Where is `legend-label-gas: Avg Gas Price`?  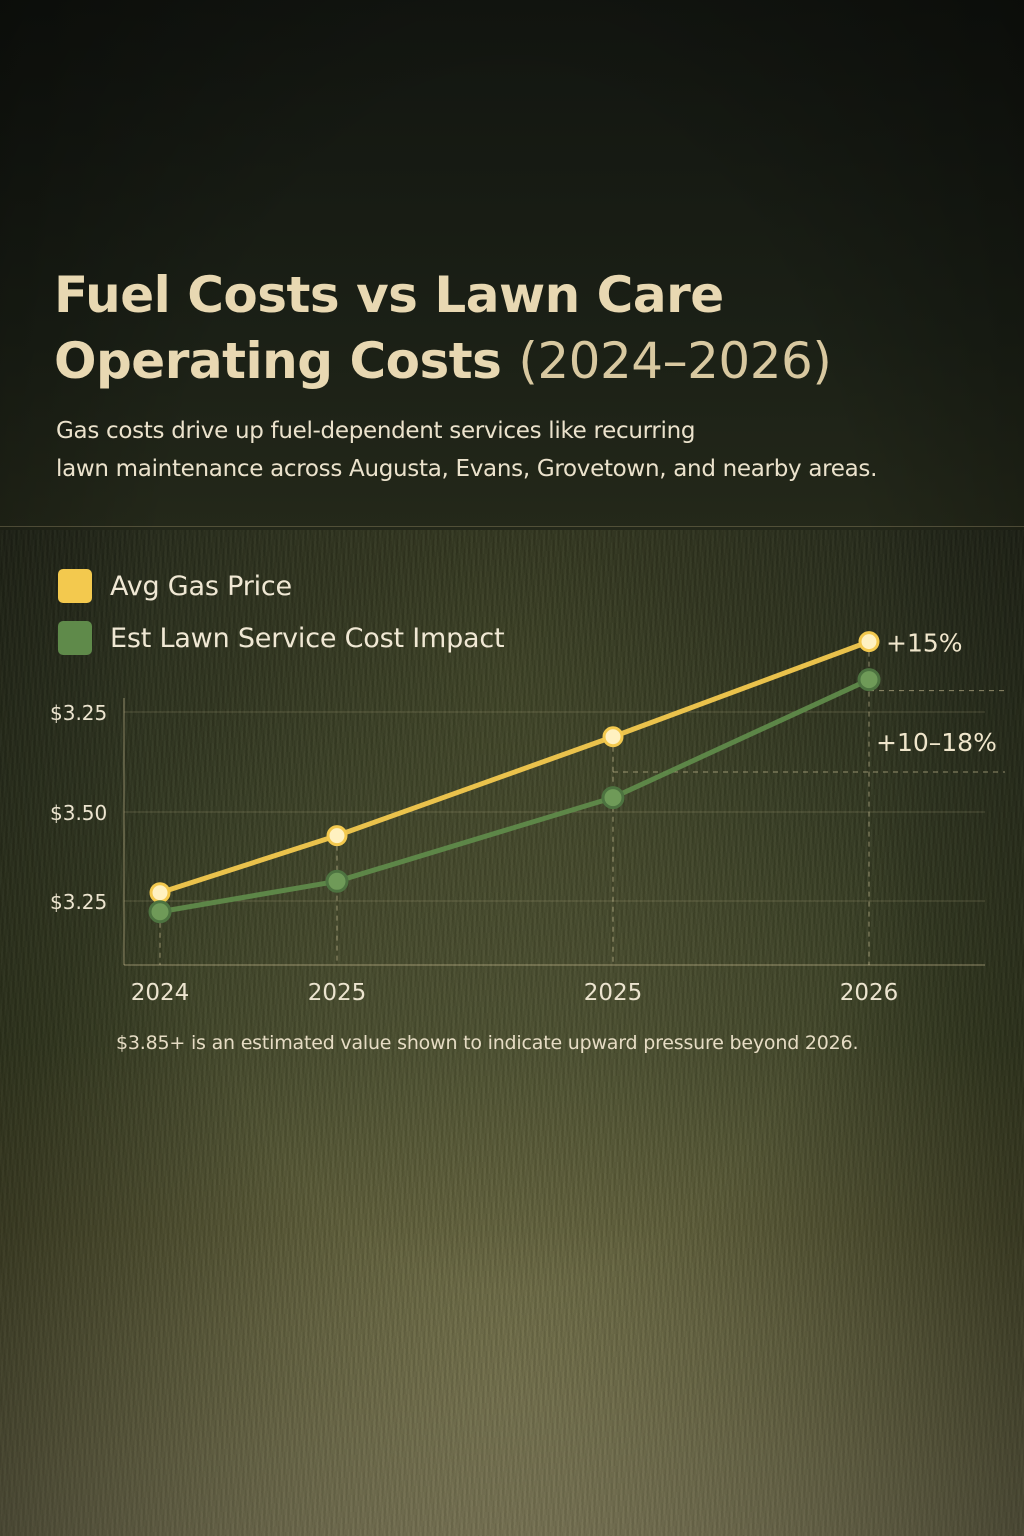
legend-label-gas: Avg Gas Price is located at coordinates (201, 586).